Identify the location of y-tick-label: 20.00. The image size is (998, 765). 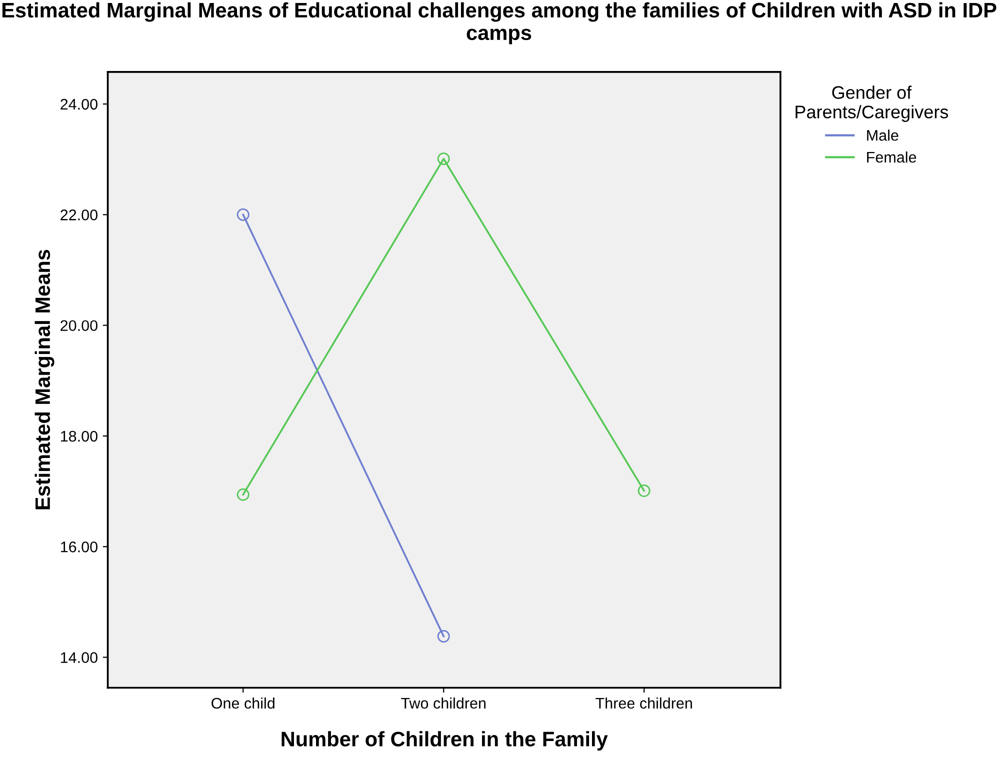
(79, 326).